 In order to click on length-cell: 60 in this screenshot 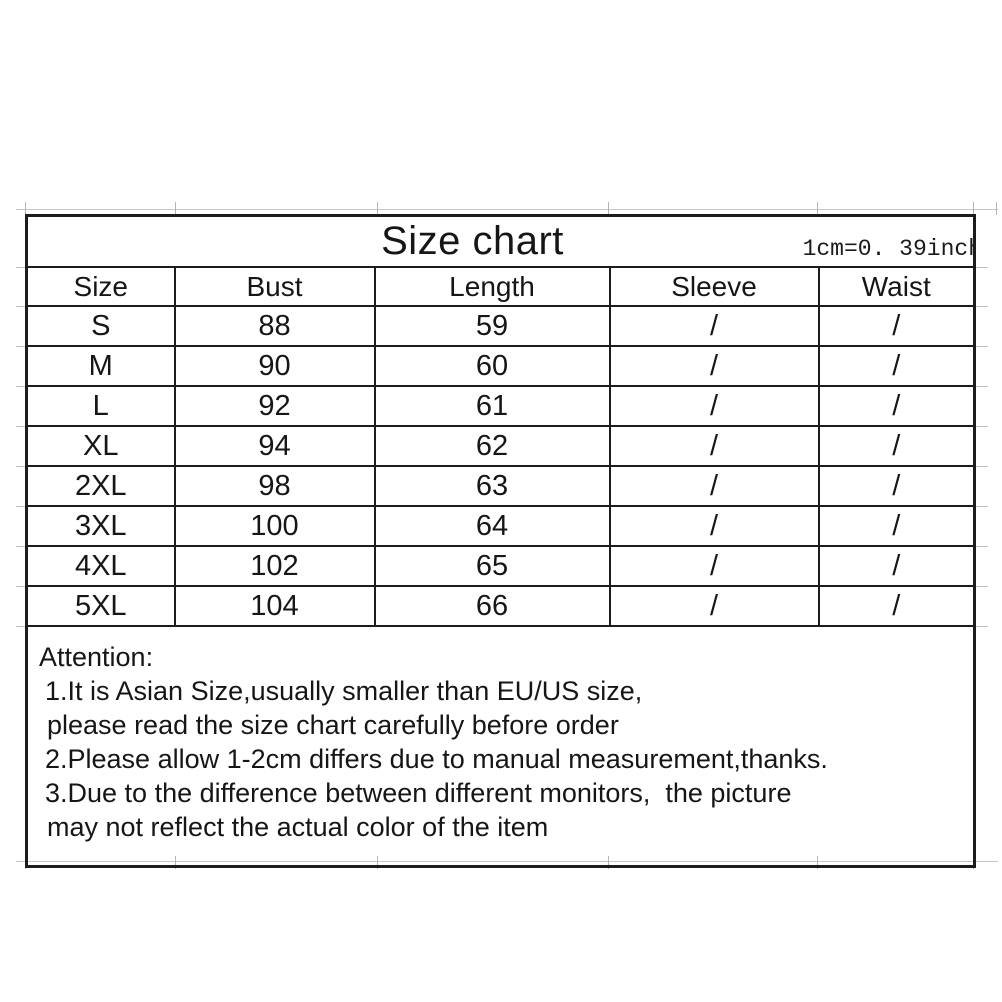, I will do `click(492, 366)`.